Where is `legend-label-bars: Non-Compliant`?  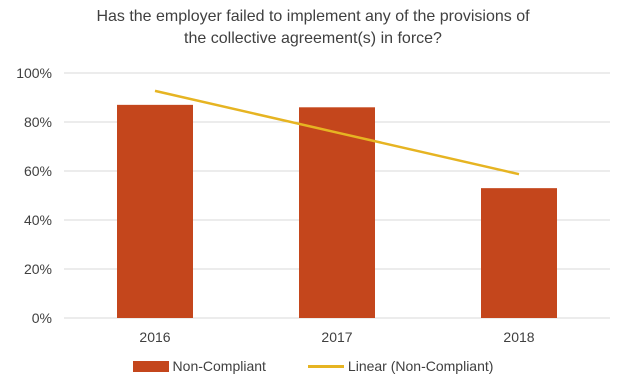
legend-label-bars: Non-Compliant is located at coordinates (219, 366).